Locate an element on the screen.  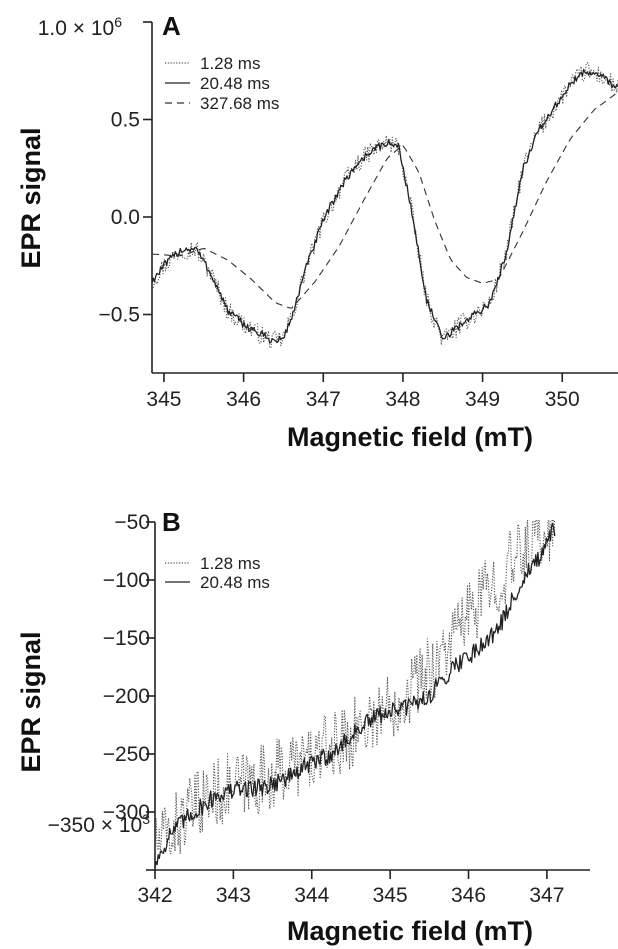
y-tick-label: −200 is located at coordinates (126, 696).